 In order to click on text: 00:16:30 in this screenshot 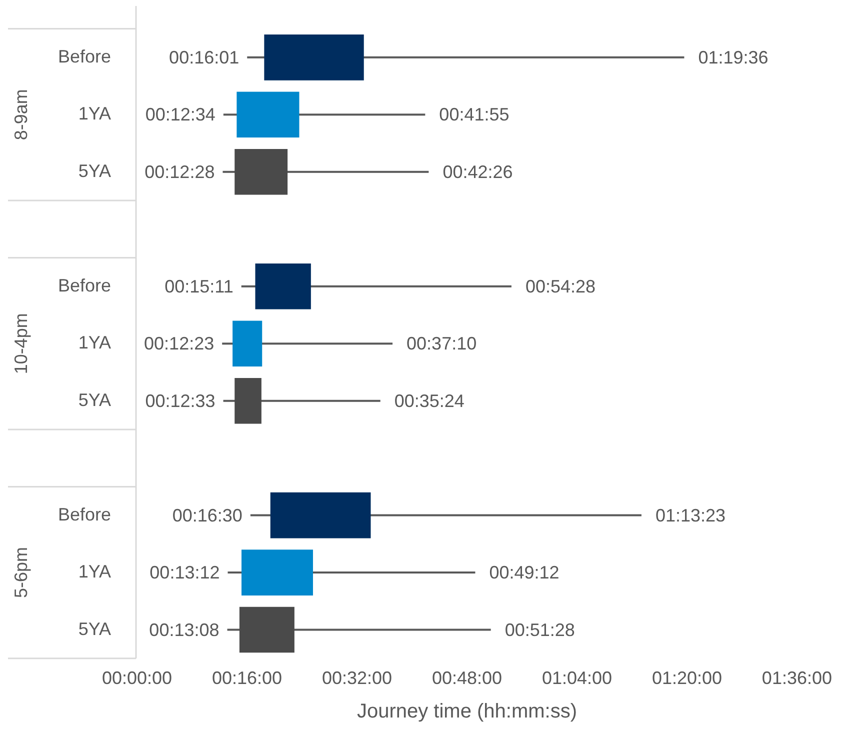, I will do `click(207, 515)`.